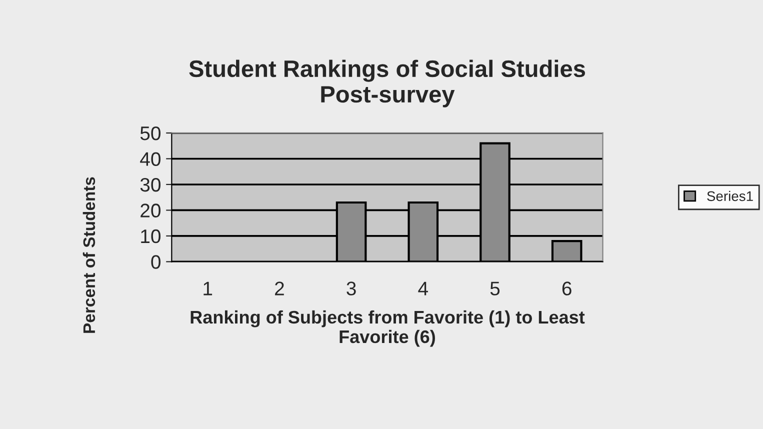 The width and height of the screenshot is (763, 429). Describe the element at coordinates (89, 255) in the screenshot. I see `y-axis-title: Percent of Students` at that location.